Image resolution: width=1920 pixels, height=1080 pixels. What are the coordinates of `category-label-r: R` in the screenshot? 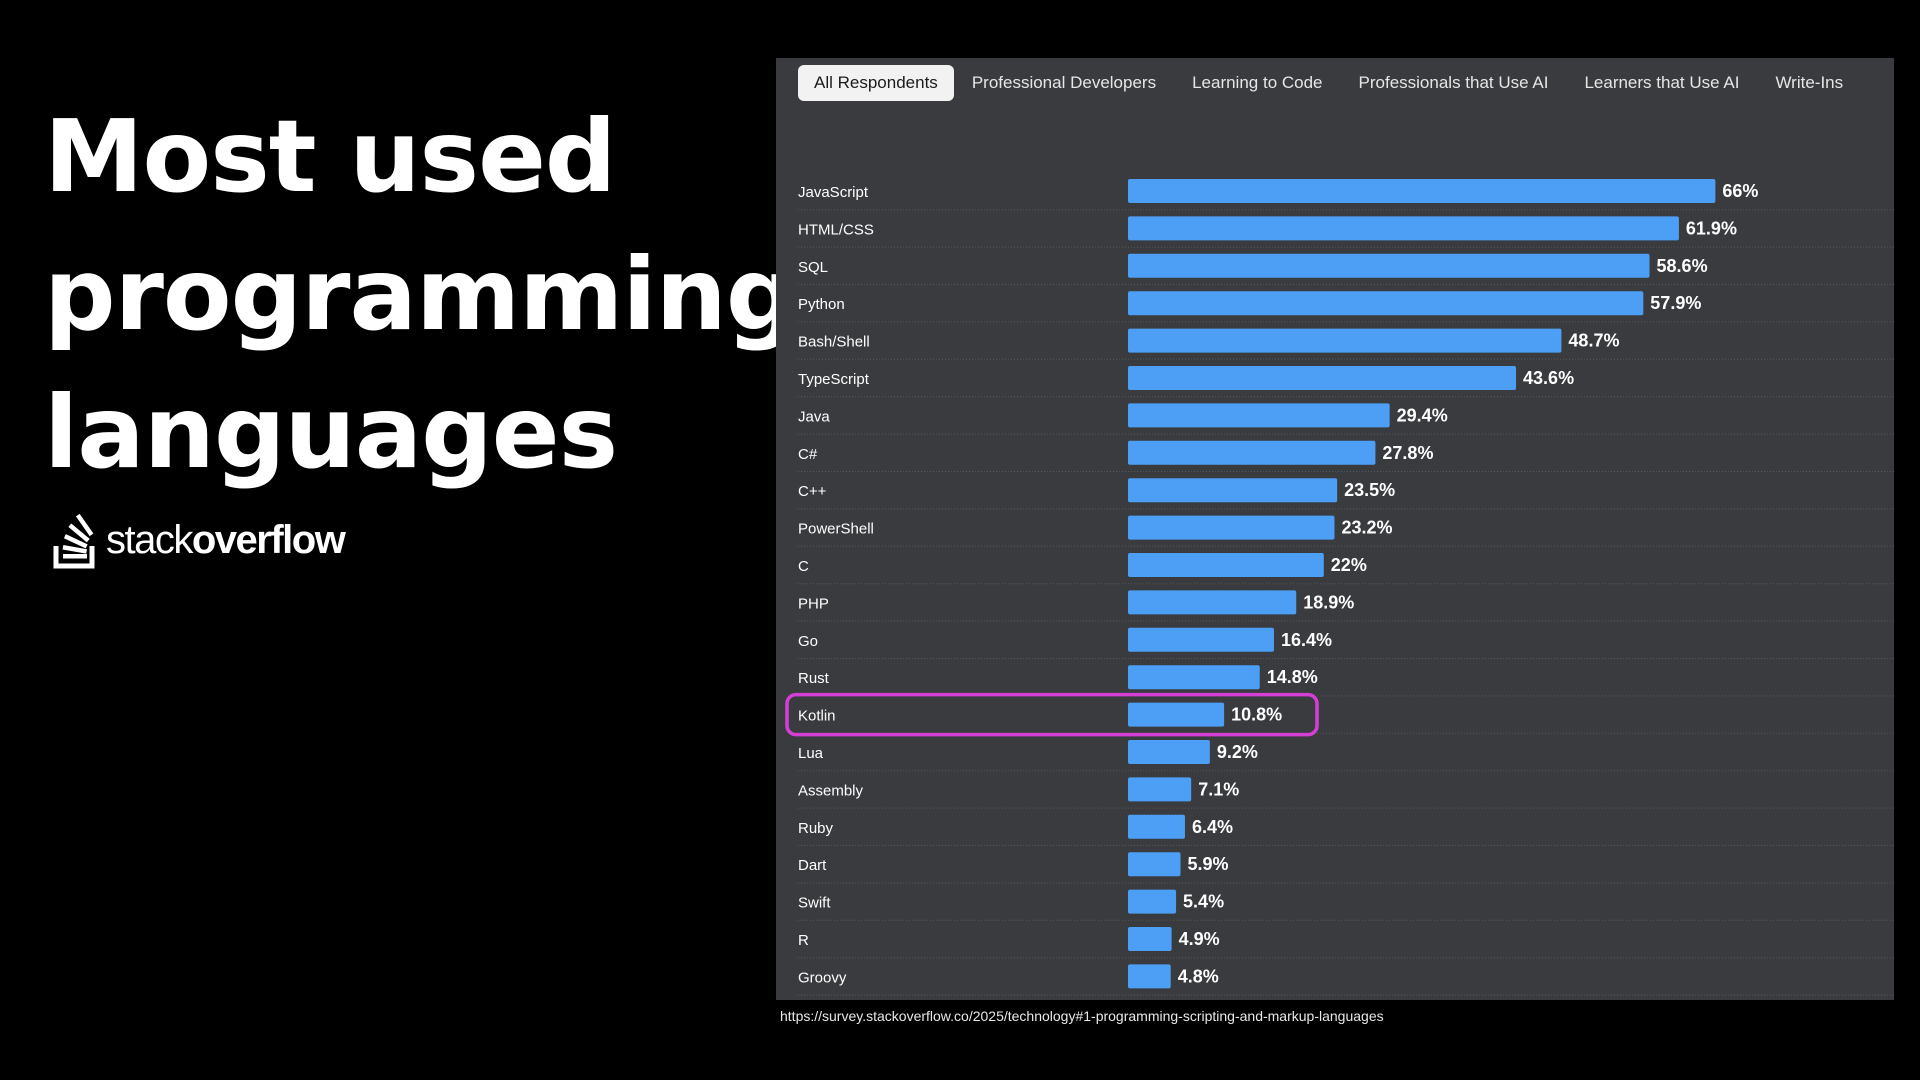 It's located at (803, 940).